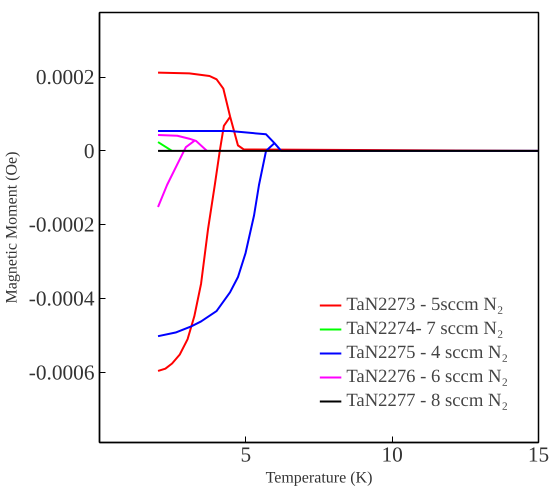  What do you see at coordinates (89, 150) in the screenshot?
I see `y-tick-label: 0` at bounding box center [89, 150].